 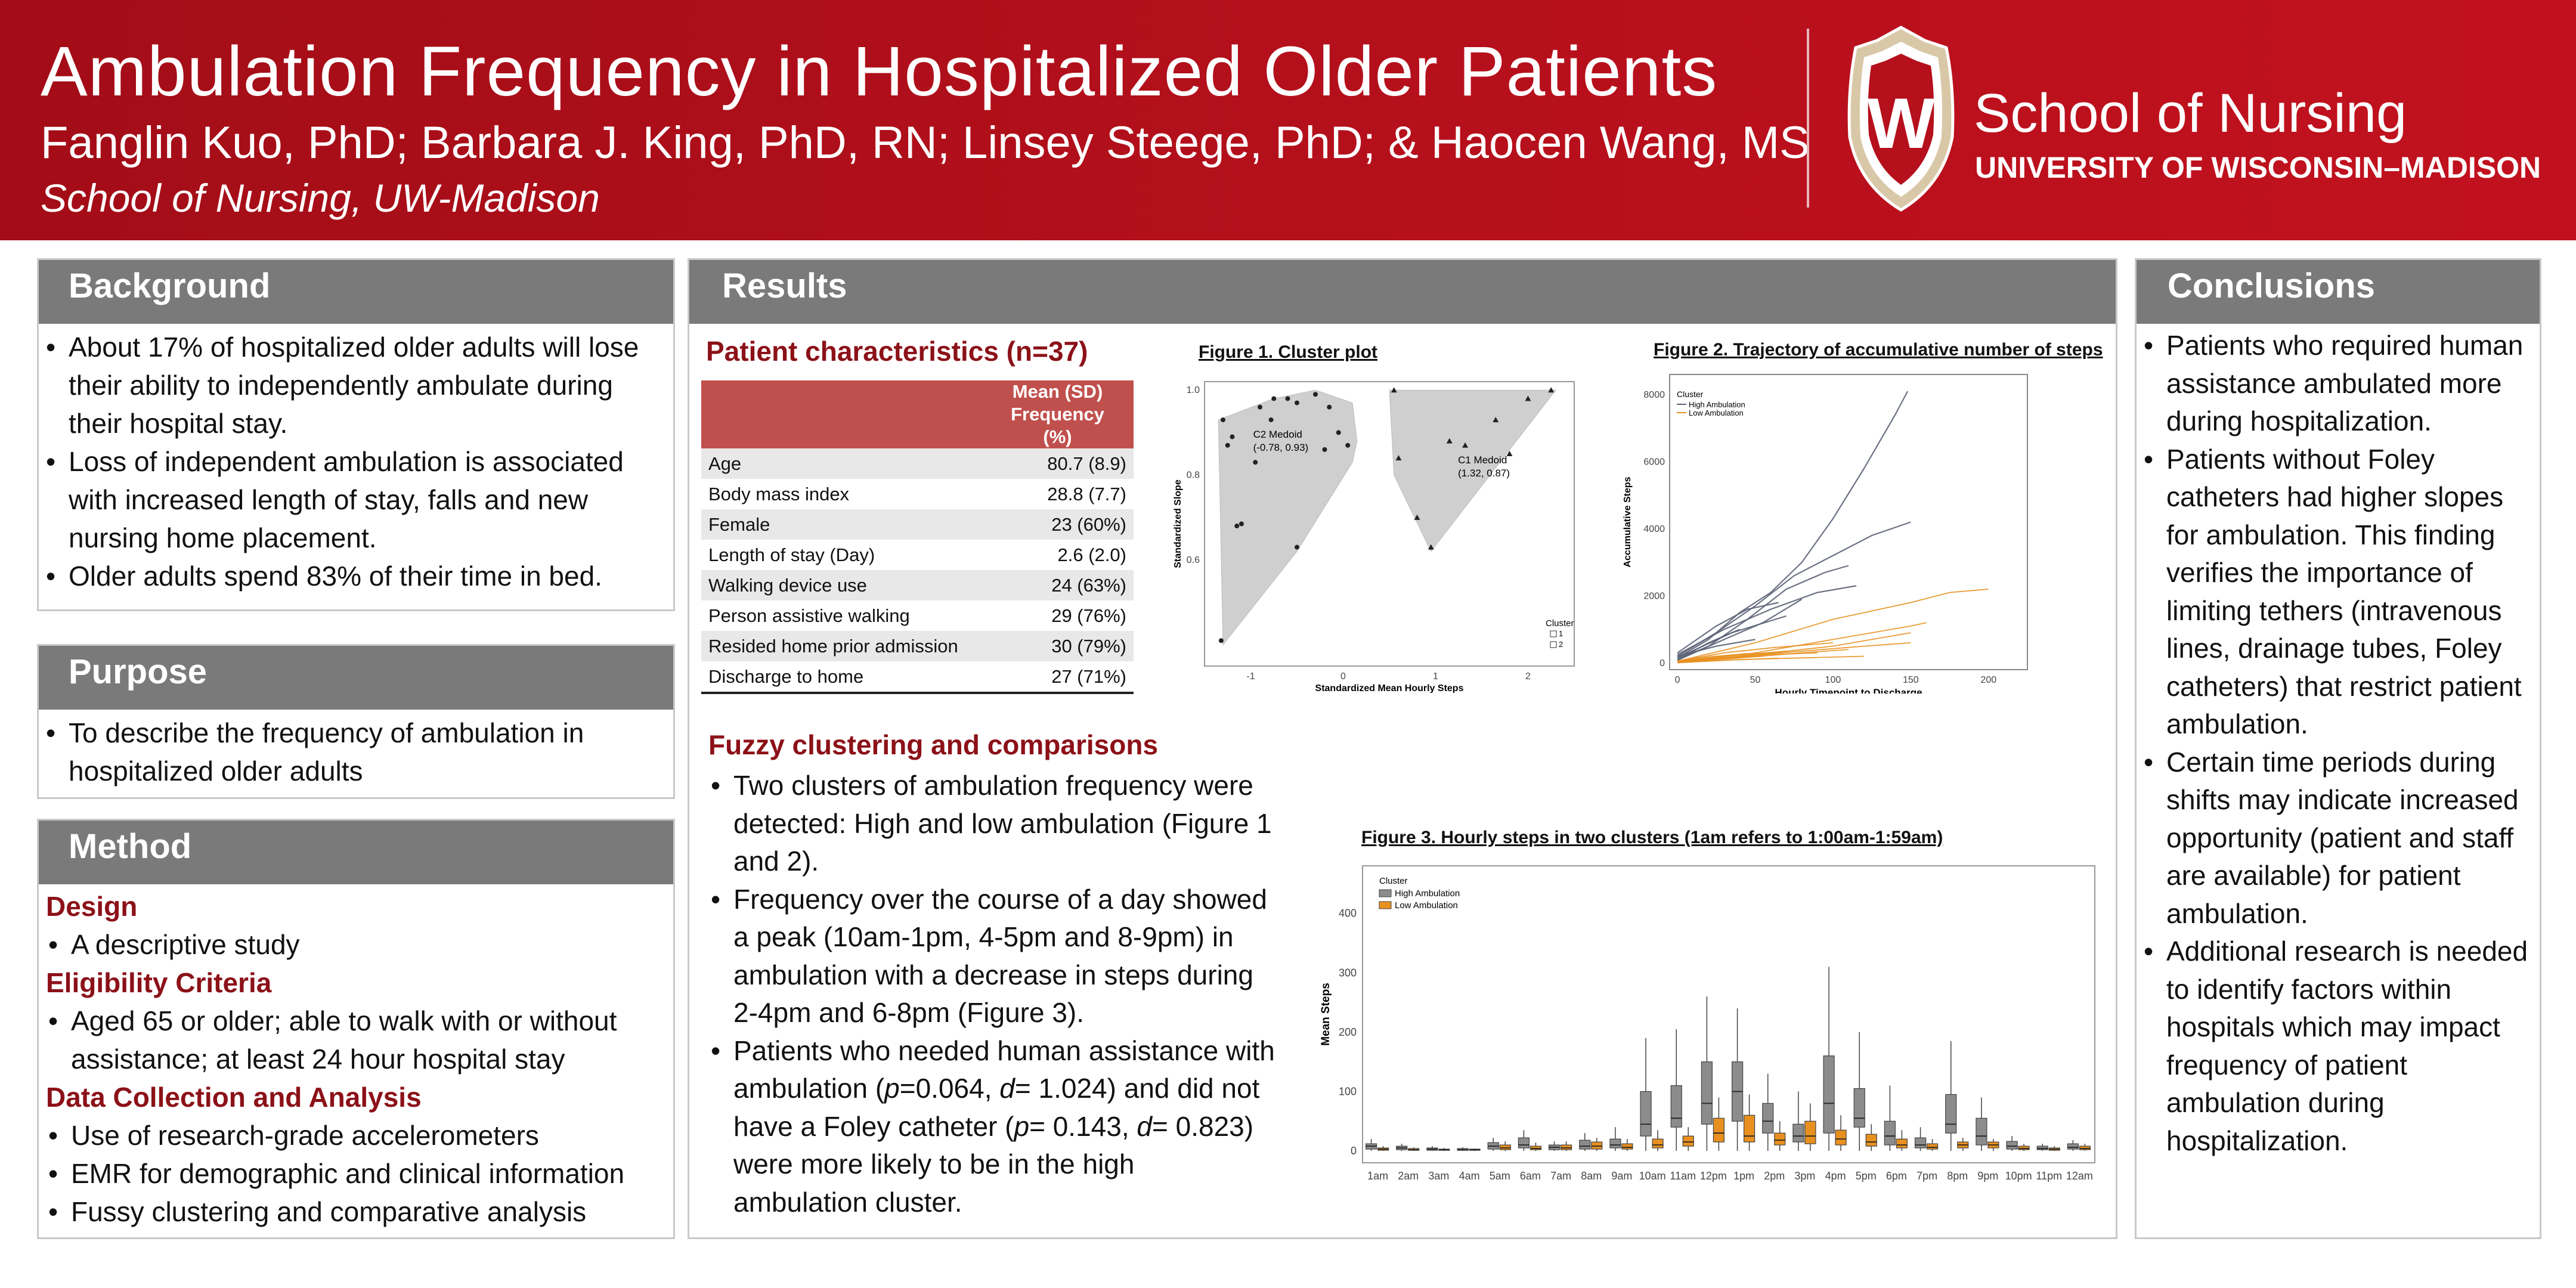 I want to click on table-header-label, so click(x=841, y=414).